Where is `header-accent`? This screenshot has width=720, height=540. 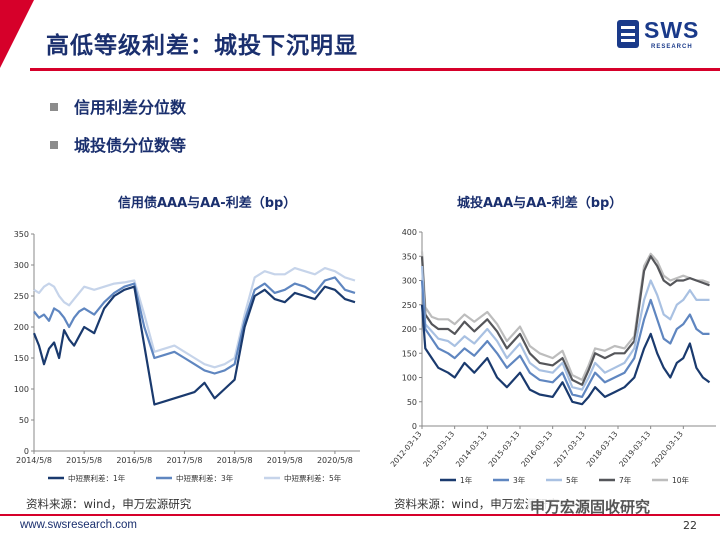 header-accent is located at coordinates (17, 34).